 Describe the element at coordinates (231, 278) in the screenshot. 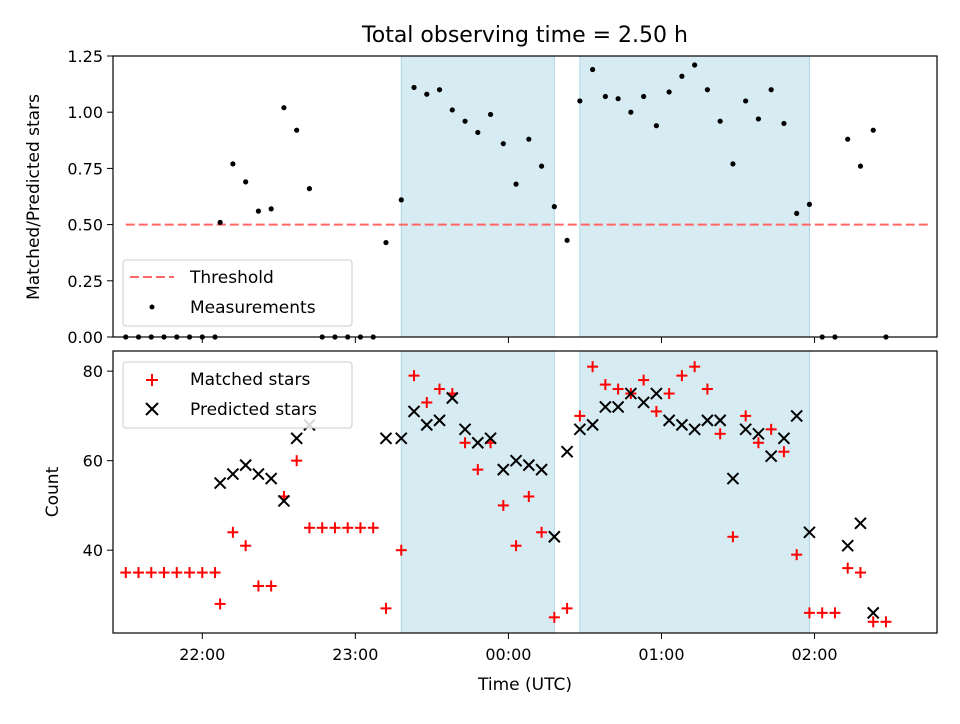

I see `legend-threshold-label: Threshold` at that location.